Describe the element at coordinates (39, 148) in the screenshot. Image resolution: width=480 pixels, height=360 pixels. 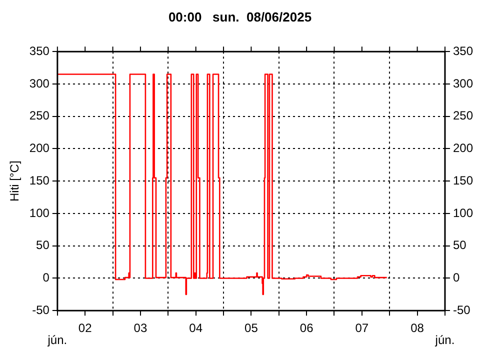
I see `y-tick-label: 200` at that location.